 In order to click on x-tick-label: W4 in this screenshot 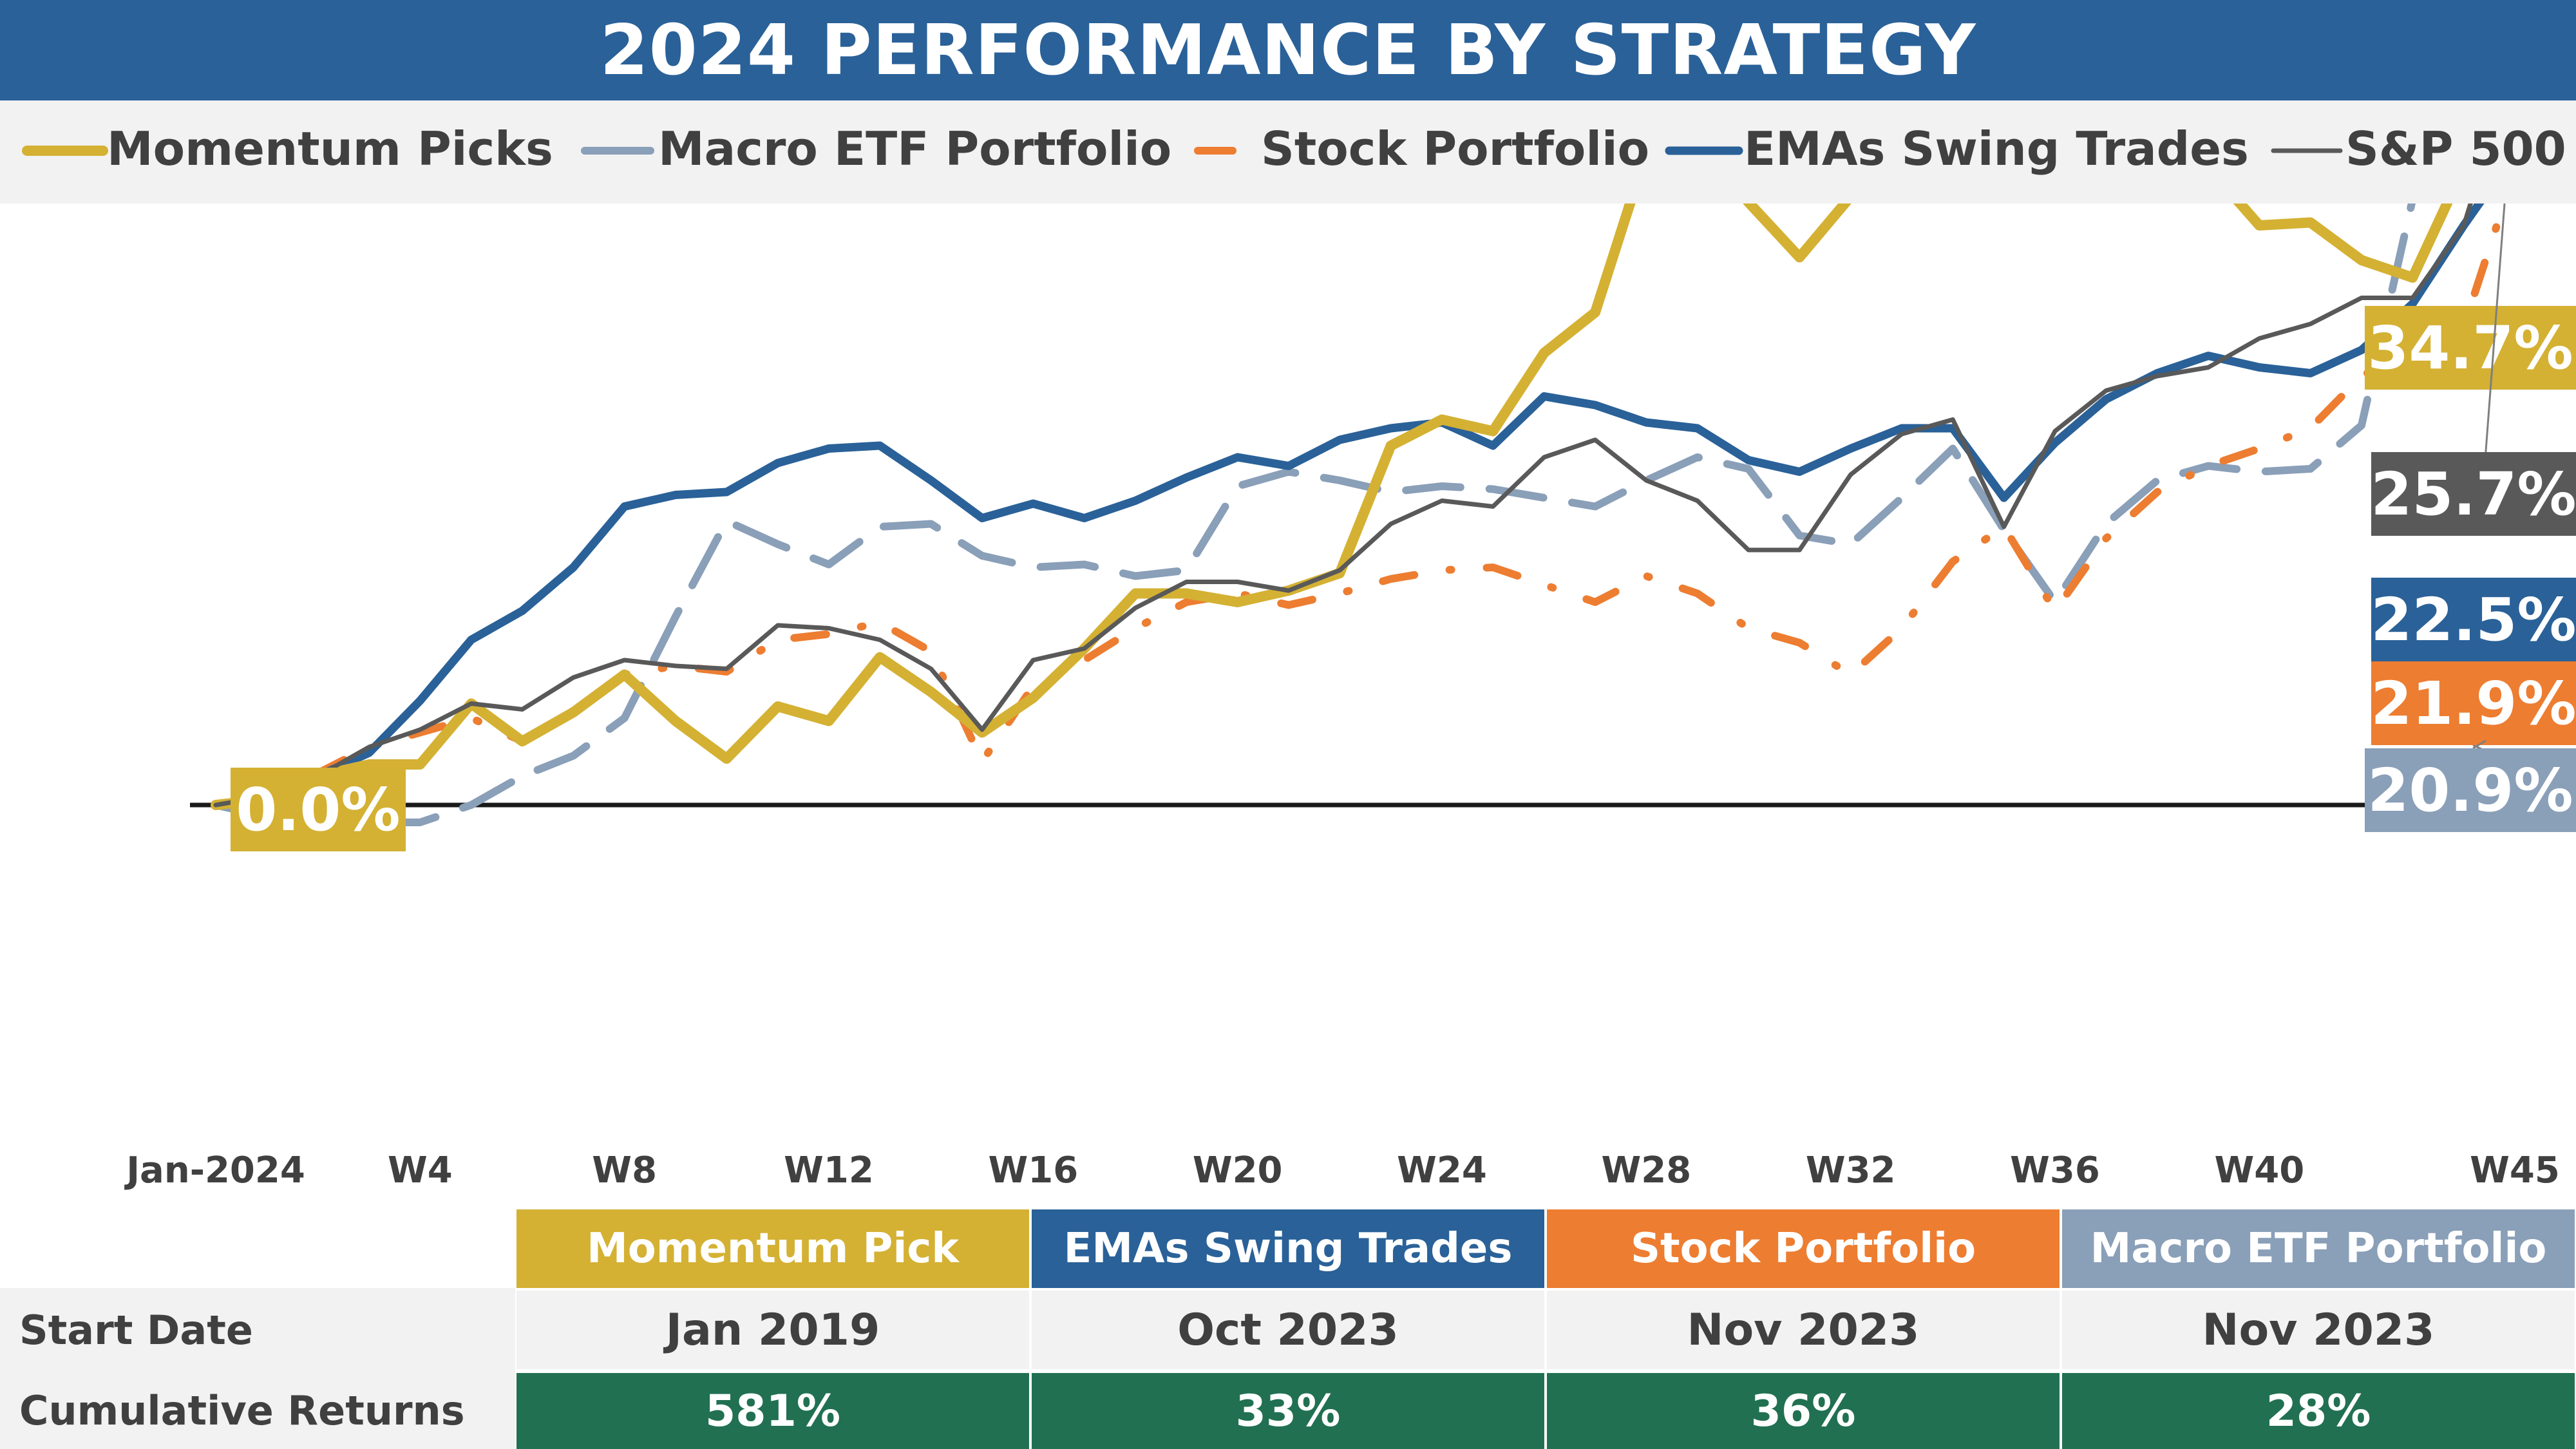, I will do `click(420, 1170)`.